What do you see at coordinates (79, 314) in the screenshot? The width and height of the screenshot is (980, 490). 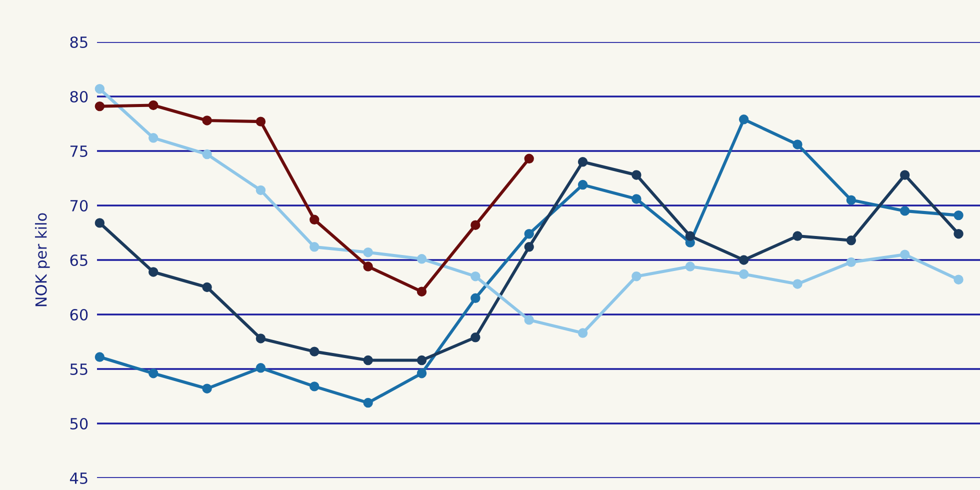 I see `y-tick-label: 60` at bounding box center [79, 314].